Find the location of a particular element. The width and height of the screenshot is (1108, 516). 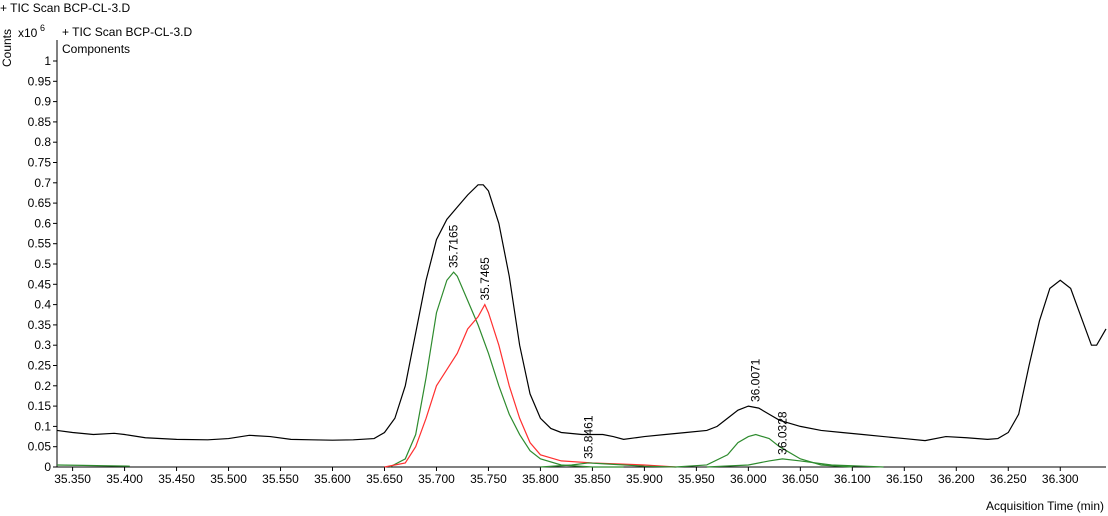

x-tick-label: 36.100 is located at coordinates (852, 479).